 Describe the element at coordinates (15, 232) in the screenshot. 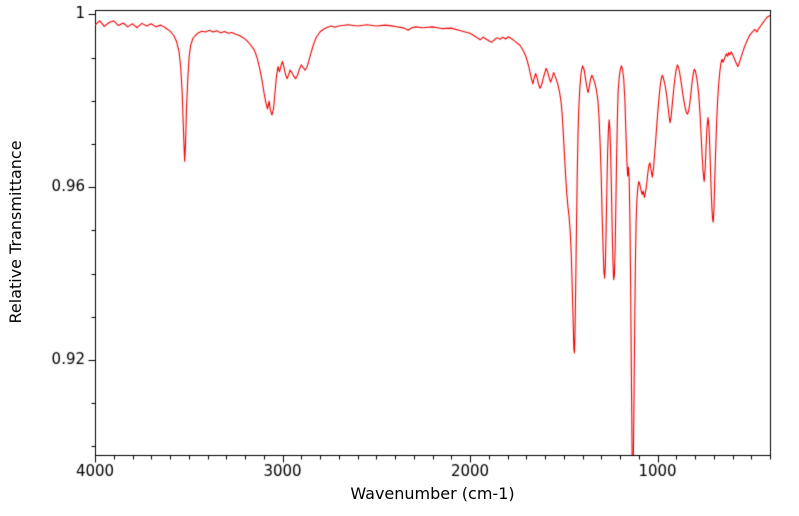

I see `y-axis-label: Relative Transmittance` at that location.